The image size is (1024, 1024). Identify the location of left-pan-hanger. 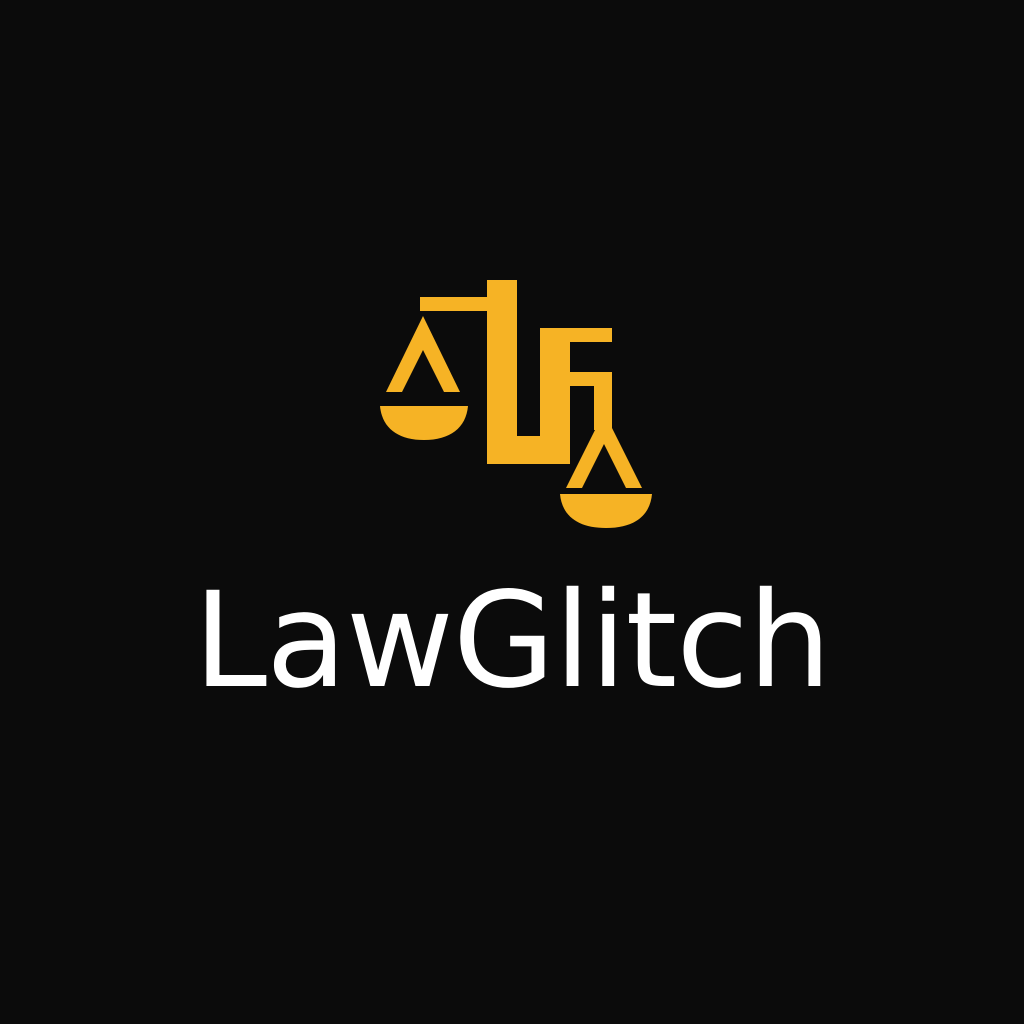
(423, 354).